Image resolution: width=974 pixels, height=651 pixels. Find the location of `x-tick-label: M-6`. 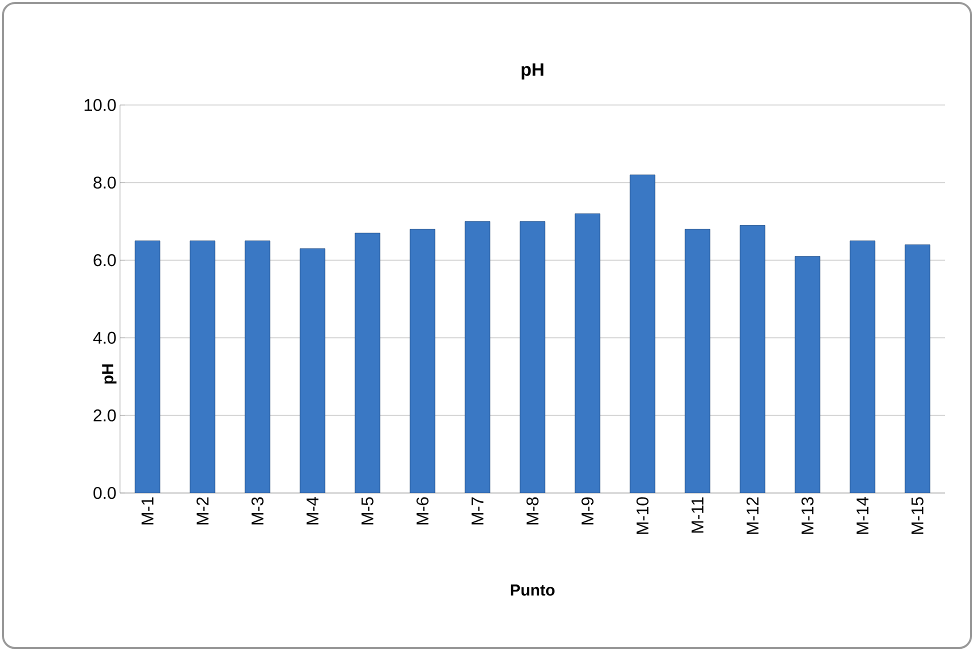

x-tick-label: M-6 is located at coordinates (422, 510).